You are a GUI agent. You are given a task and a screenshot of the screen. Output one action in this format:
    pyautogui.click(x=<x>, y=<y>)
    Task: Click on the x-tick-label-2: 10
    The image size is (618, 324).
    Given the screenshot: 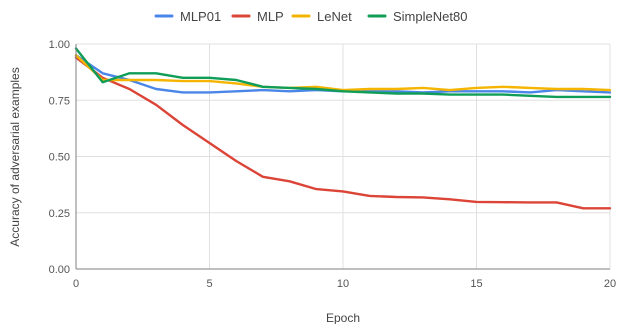 What is the action you would take?
    pyautogui.click(x=343, y=284)
    